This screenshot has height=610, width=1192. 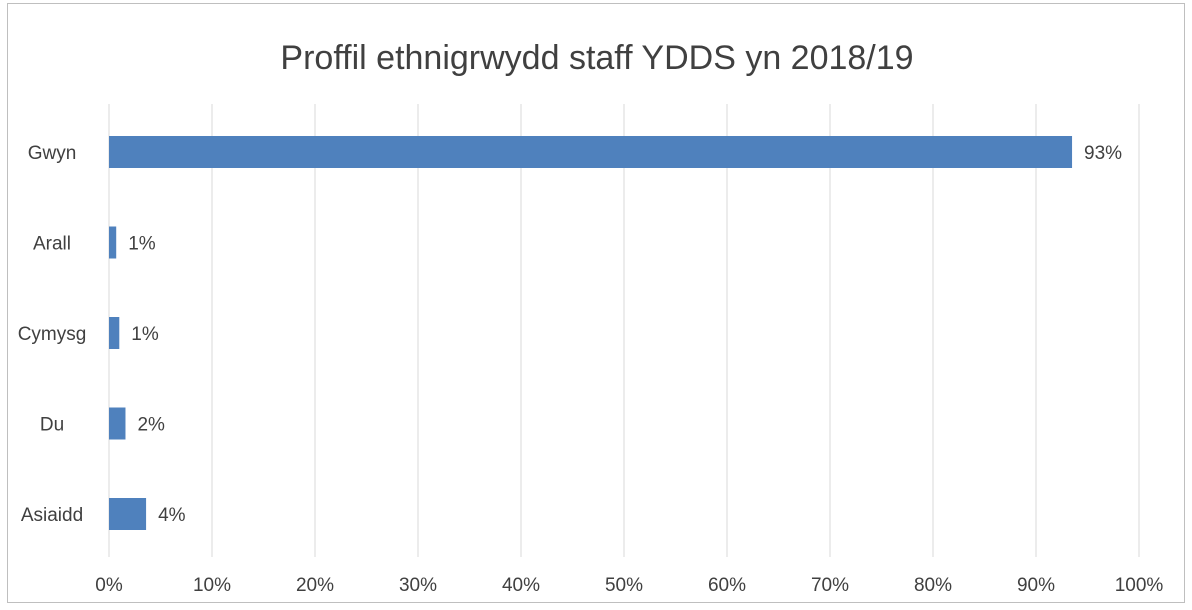 I want to click on x-tick-label: 50%, so click(x=624, y=585).